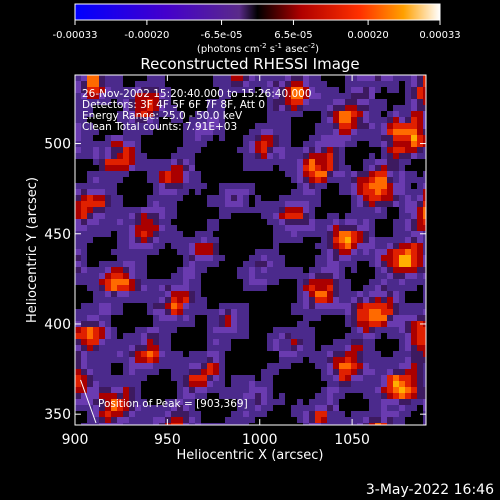 The height and width of the screenshot is (500, 500). I want to click on colorbar-gradient, so click(257, 12).